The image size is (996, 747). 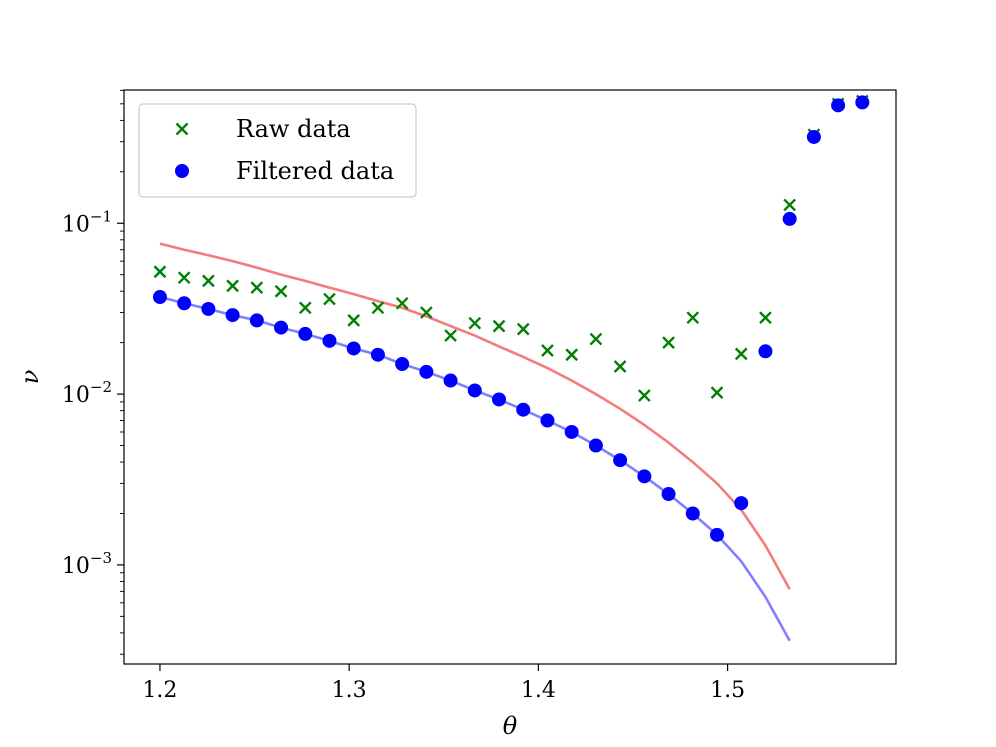 I want to click on x-tick-label: 1.3, so click(x=349, y=690).